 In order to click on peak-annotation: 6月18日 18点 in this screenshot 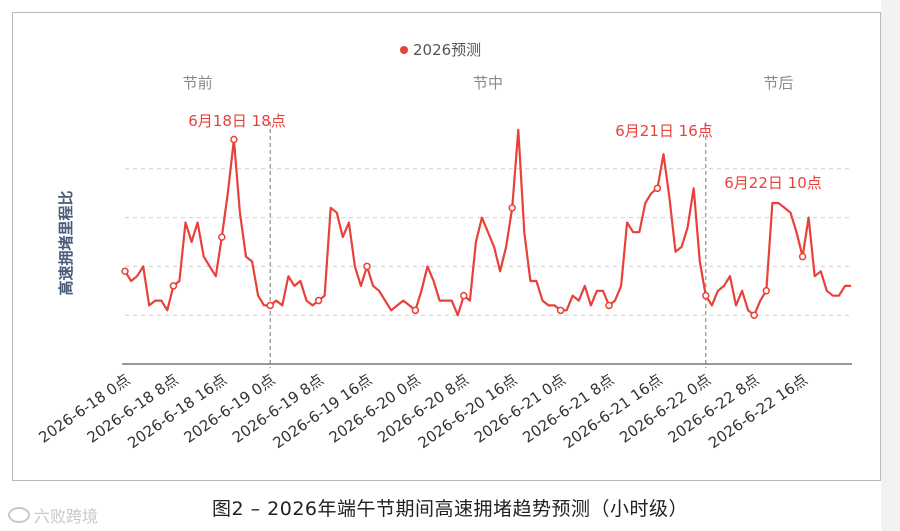, I will do `click(237, 121)`.